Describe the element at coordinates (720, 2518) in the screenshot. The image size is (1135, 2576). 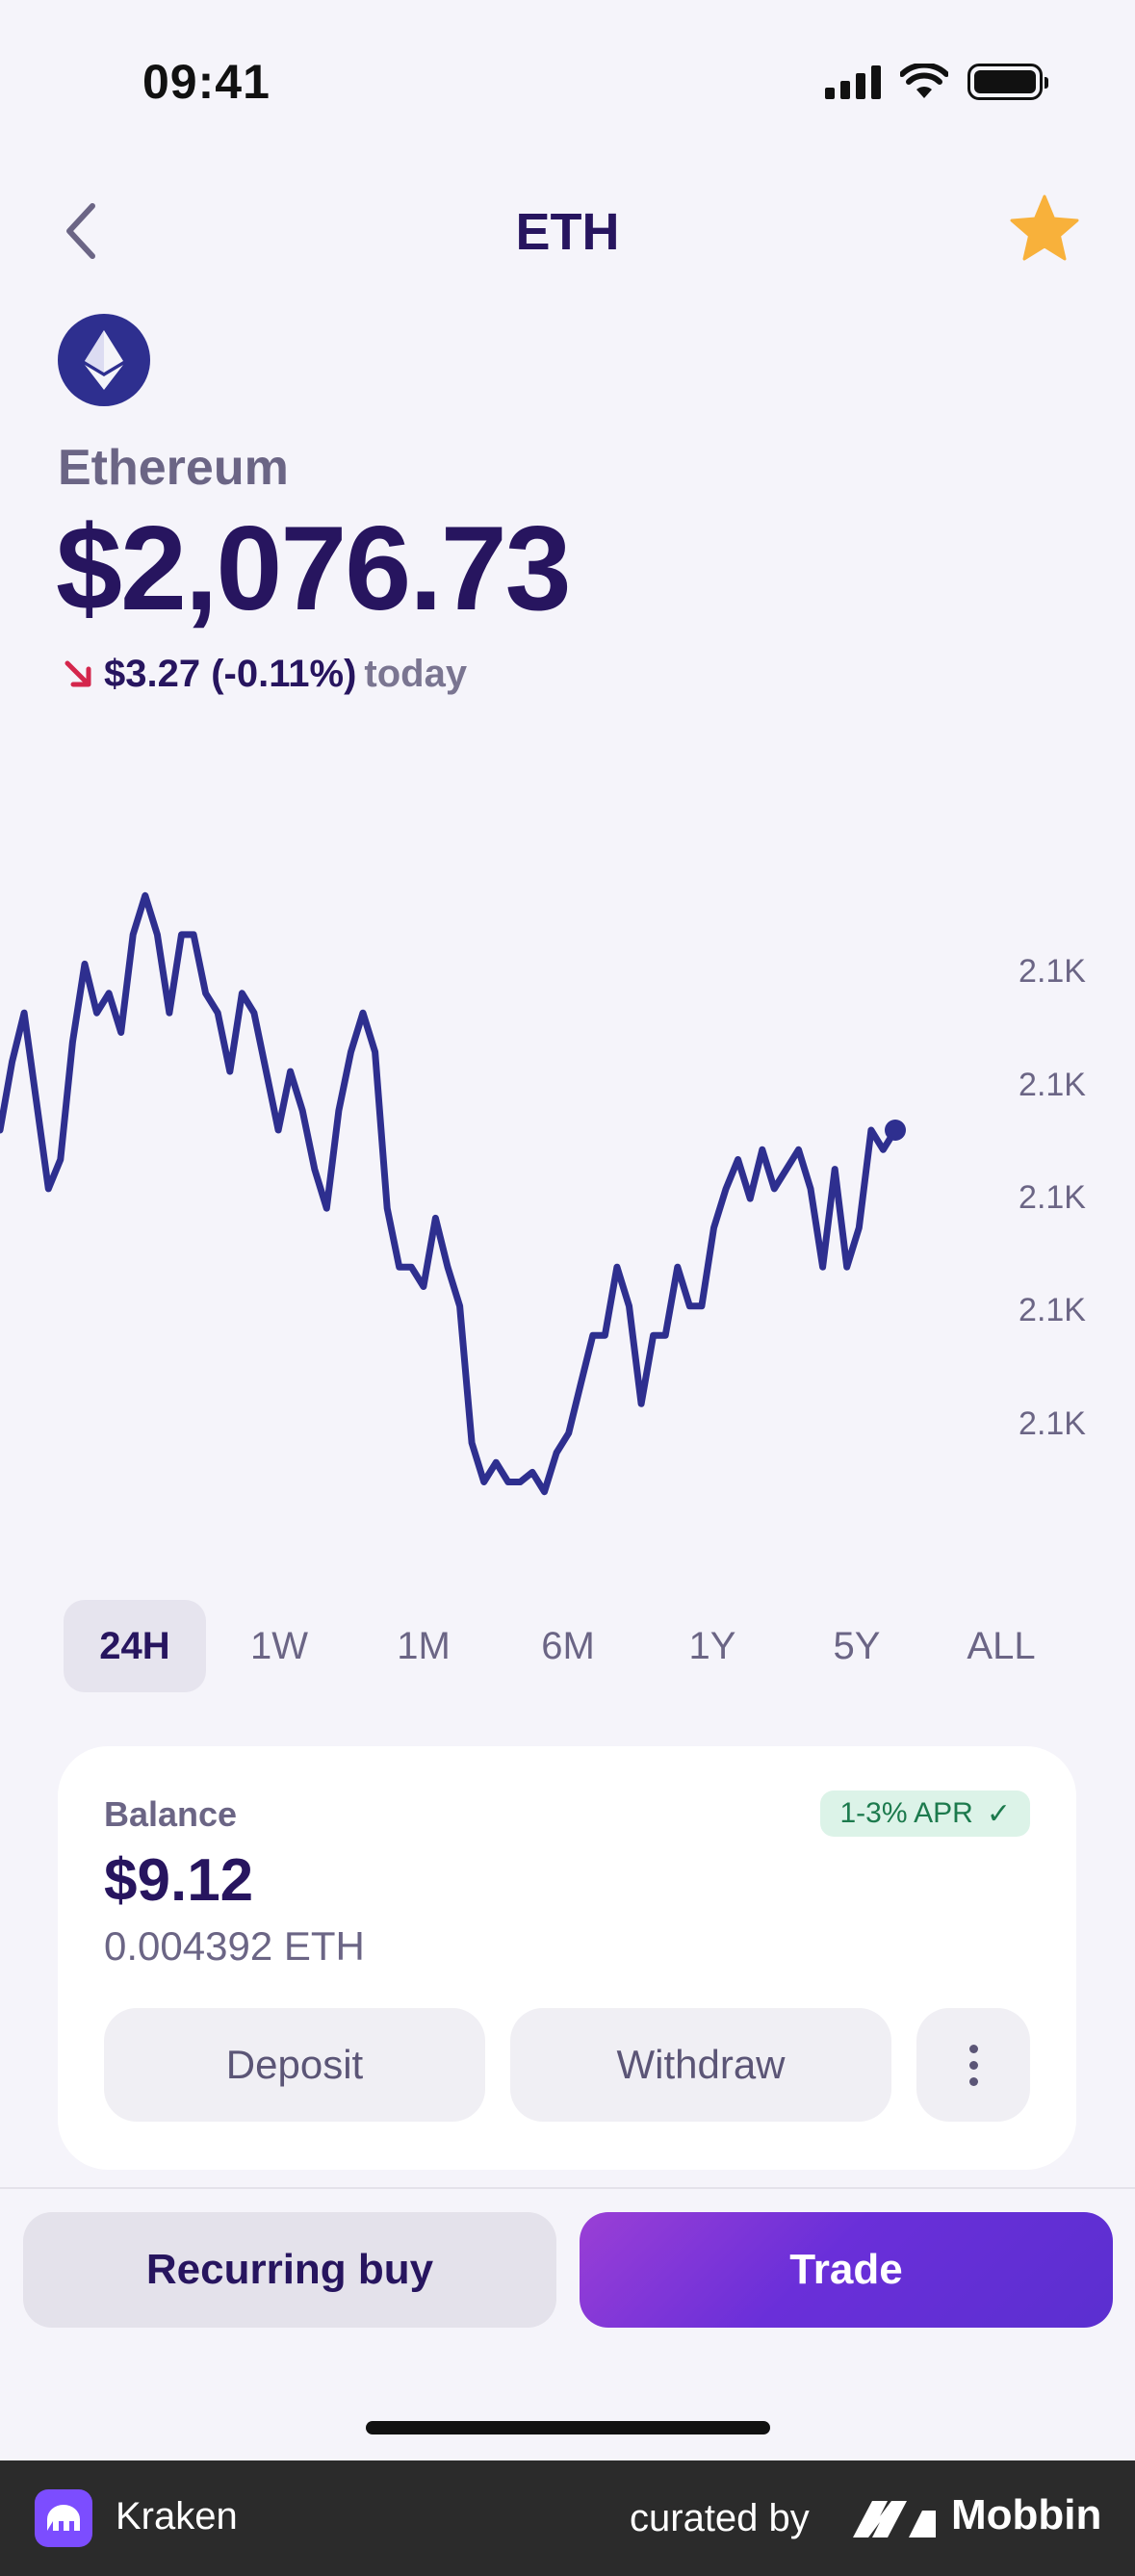
I see `footer-curated-by: curated by` at that location.